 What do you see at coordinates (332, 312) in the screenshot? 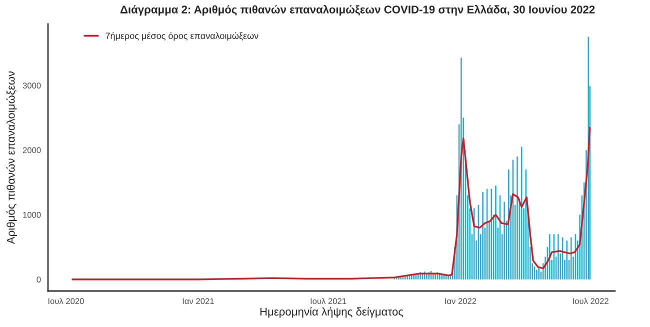
I see `x-axis-title: Ημερομηνία λήψης δείγματος` at bounding box center [332, 312].